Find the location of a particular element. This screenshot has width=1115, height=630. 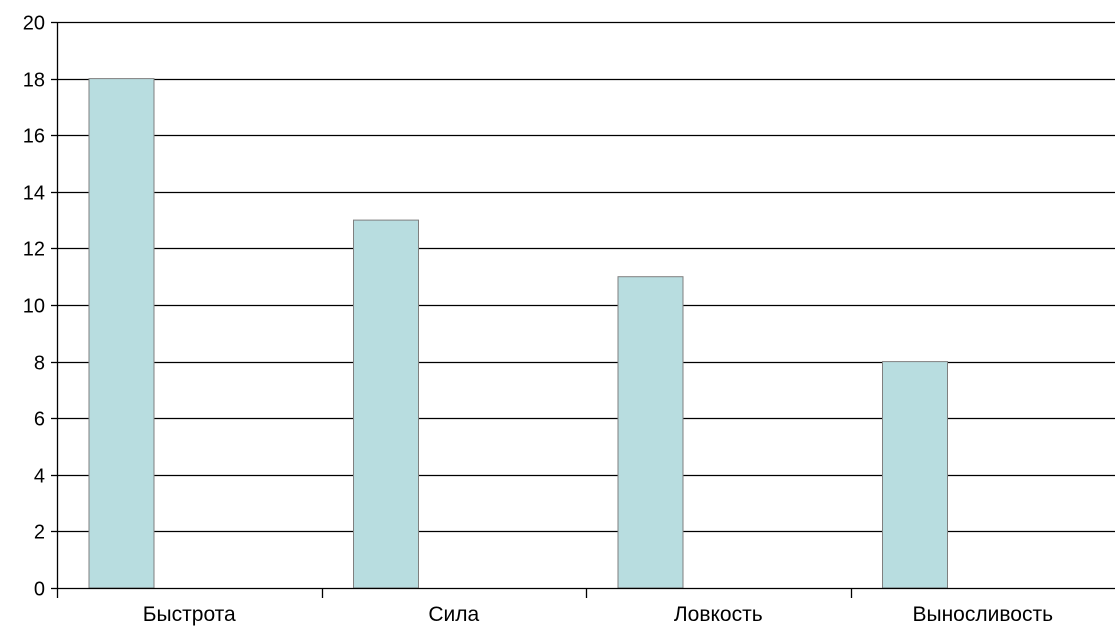

y-tick-label: 14 is located at coordinates (34, 194).